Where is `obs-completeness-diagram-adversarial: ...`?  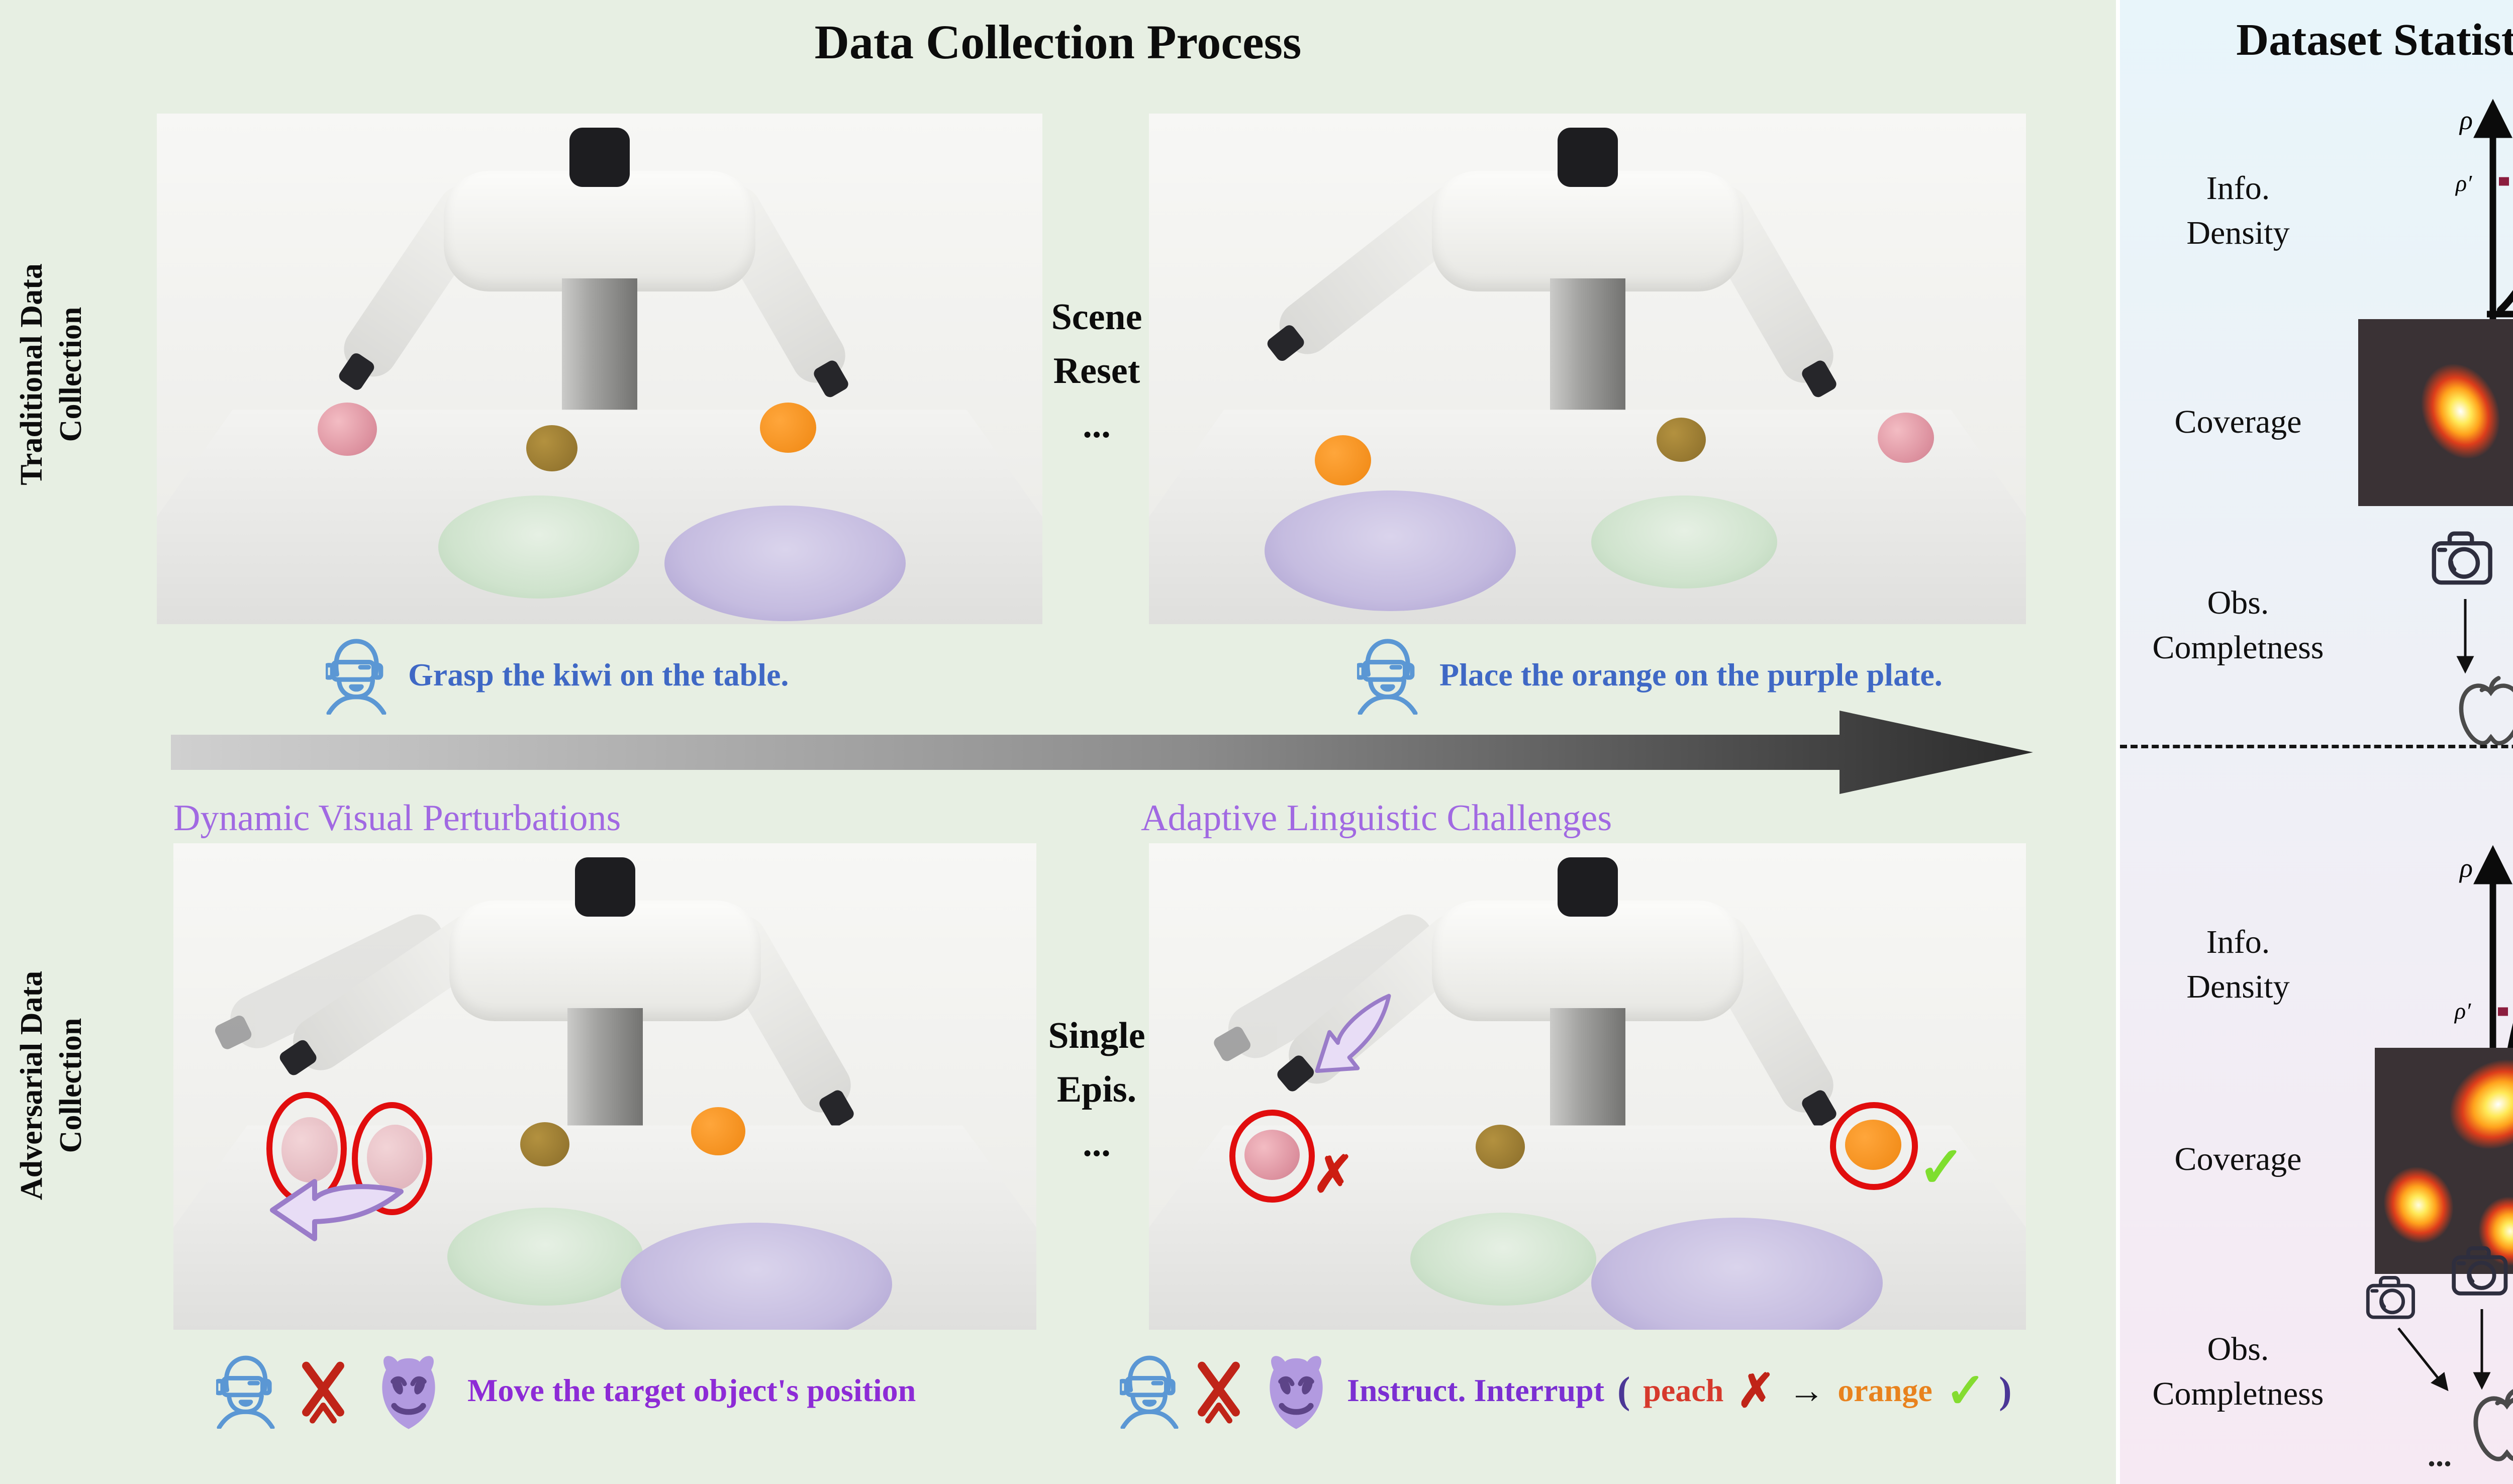
obs-completeness-diagram-adversarial: ... is located at coordinates (2428, 1354).